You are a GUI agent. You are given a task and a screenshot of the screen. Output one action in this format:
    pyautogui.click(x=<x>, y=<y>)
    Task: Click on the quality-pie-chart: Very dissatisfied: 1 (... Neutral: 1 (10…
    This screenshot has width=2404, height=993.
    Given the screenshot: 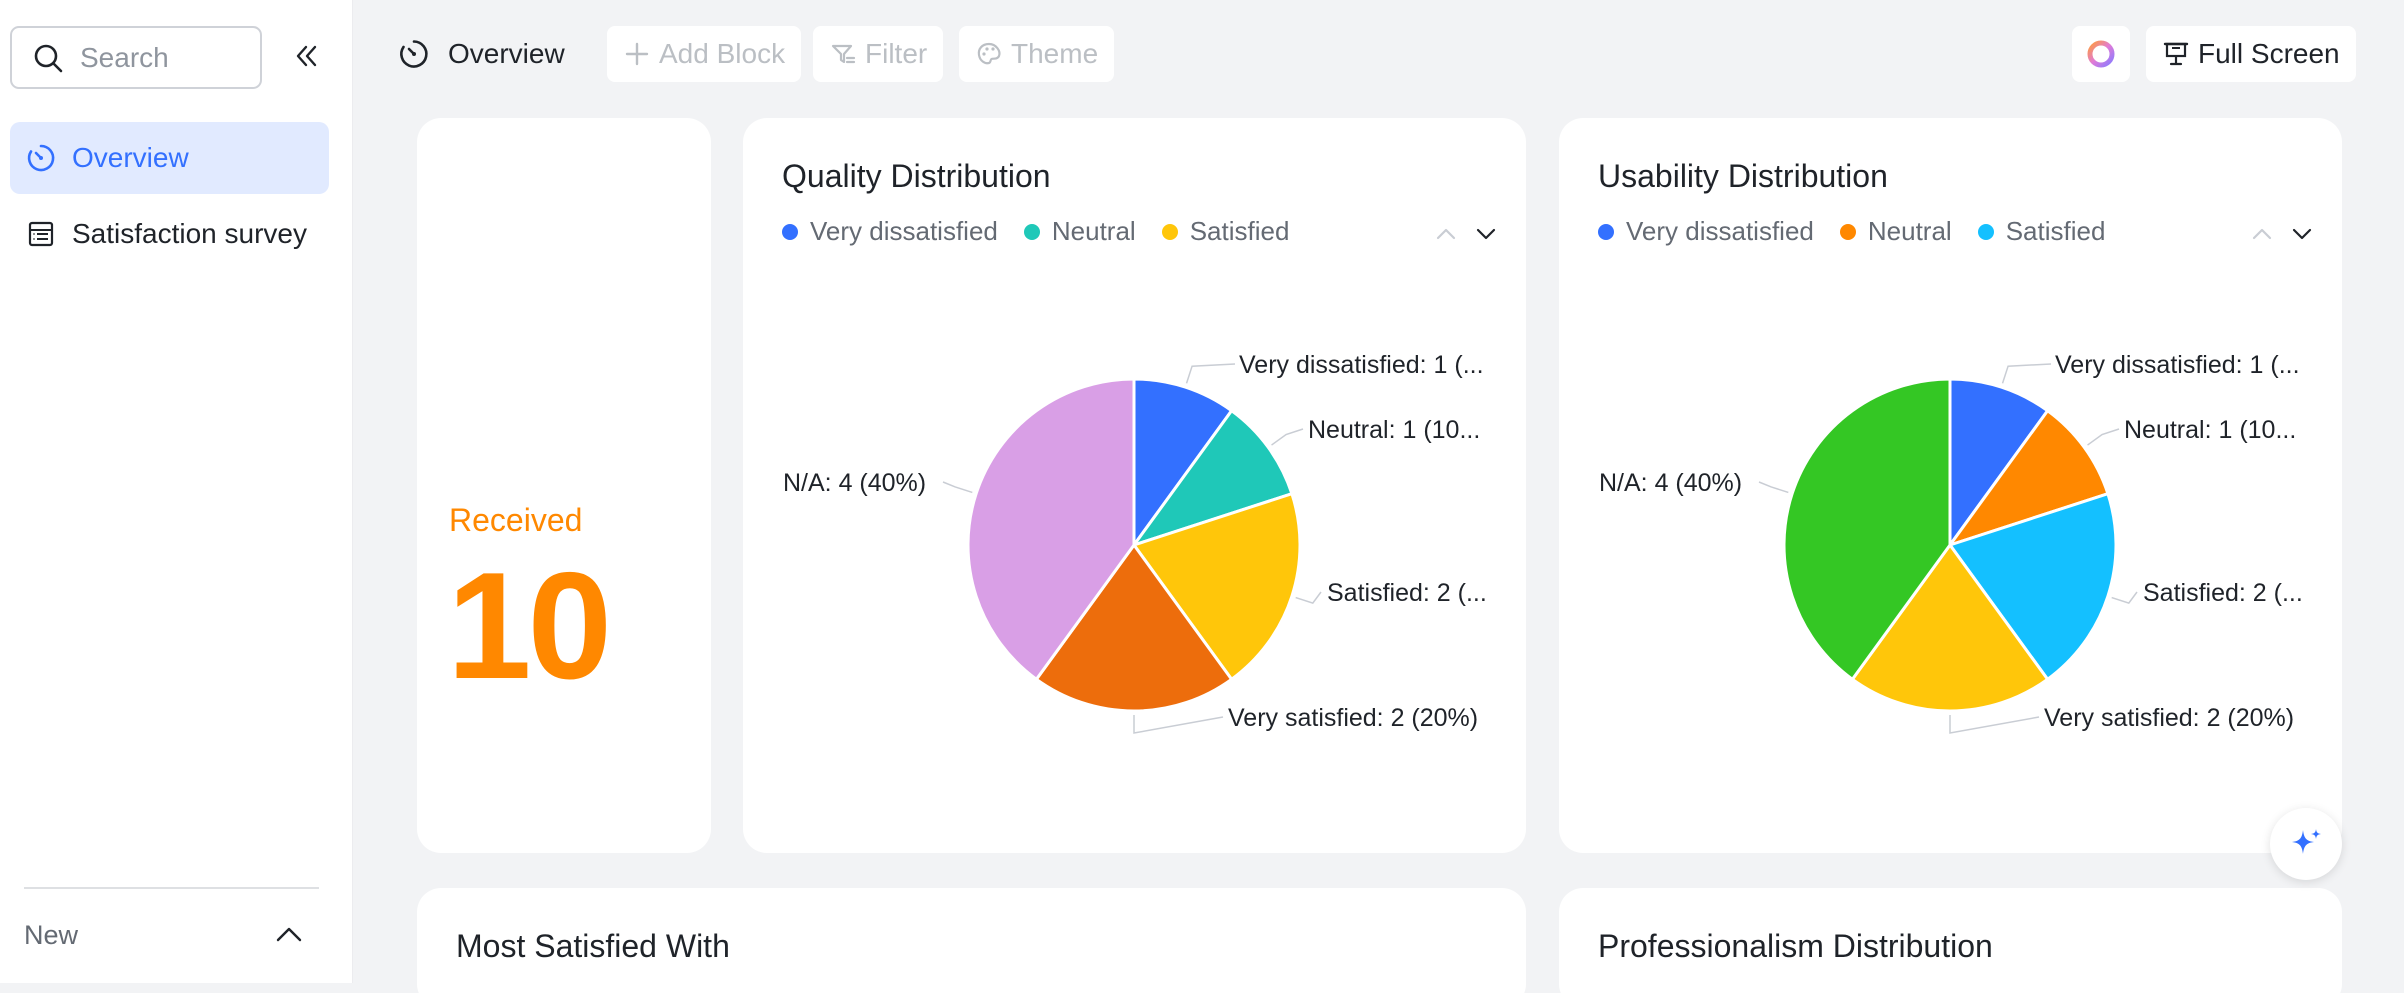 What is the action you would take?
    pyautogui.click(x=1135, y=542)
    